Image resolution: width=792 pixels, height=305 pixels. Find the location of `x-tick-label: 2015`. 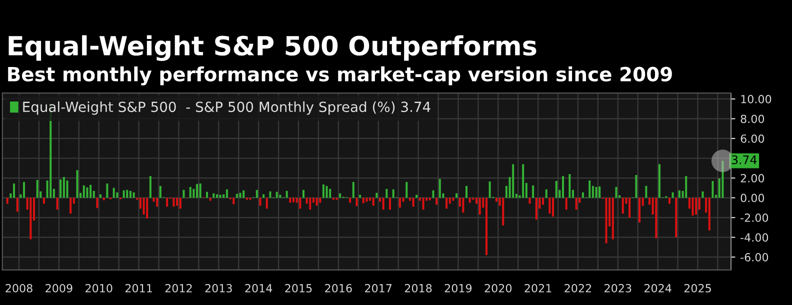

x-tick-label: 2015 is located at coordinates (298, 288).